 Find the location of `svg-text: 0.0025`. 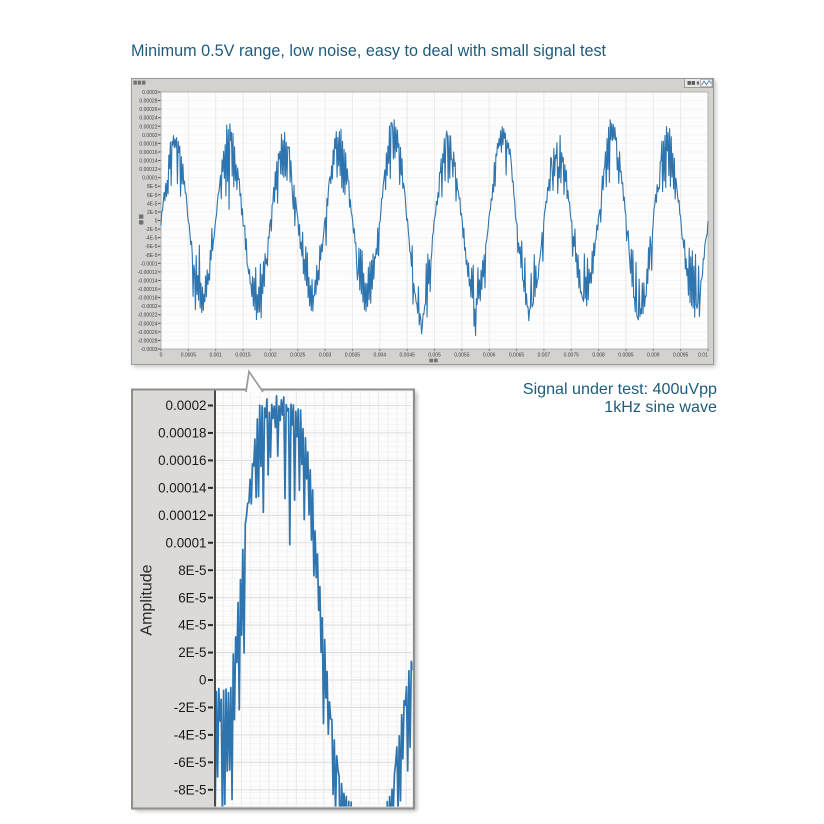

svg-text: 0.0025 is located at coordinates (298, 356).